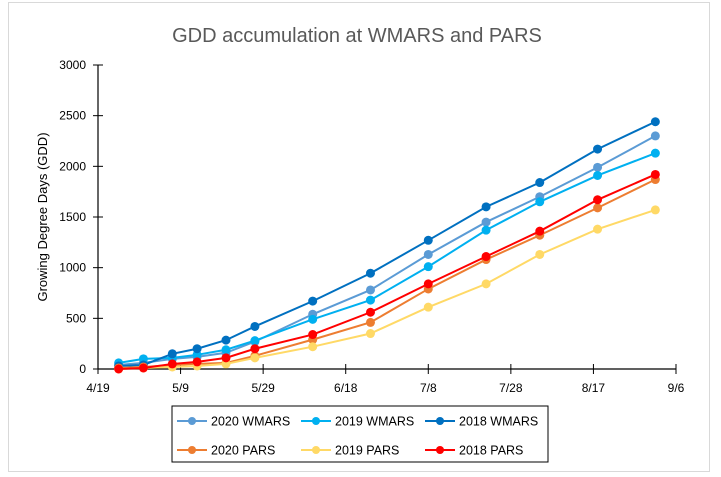  I want to click on y-axis-label: Growing Degree Days (GDD), so click(42, 216).